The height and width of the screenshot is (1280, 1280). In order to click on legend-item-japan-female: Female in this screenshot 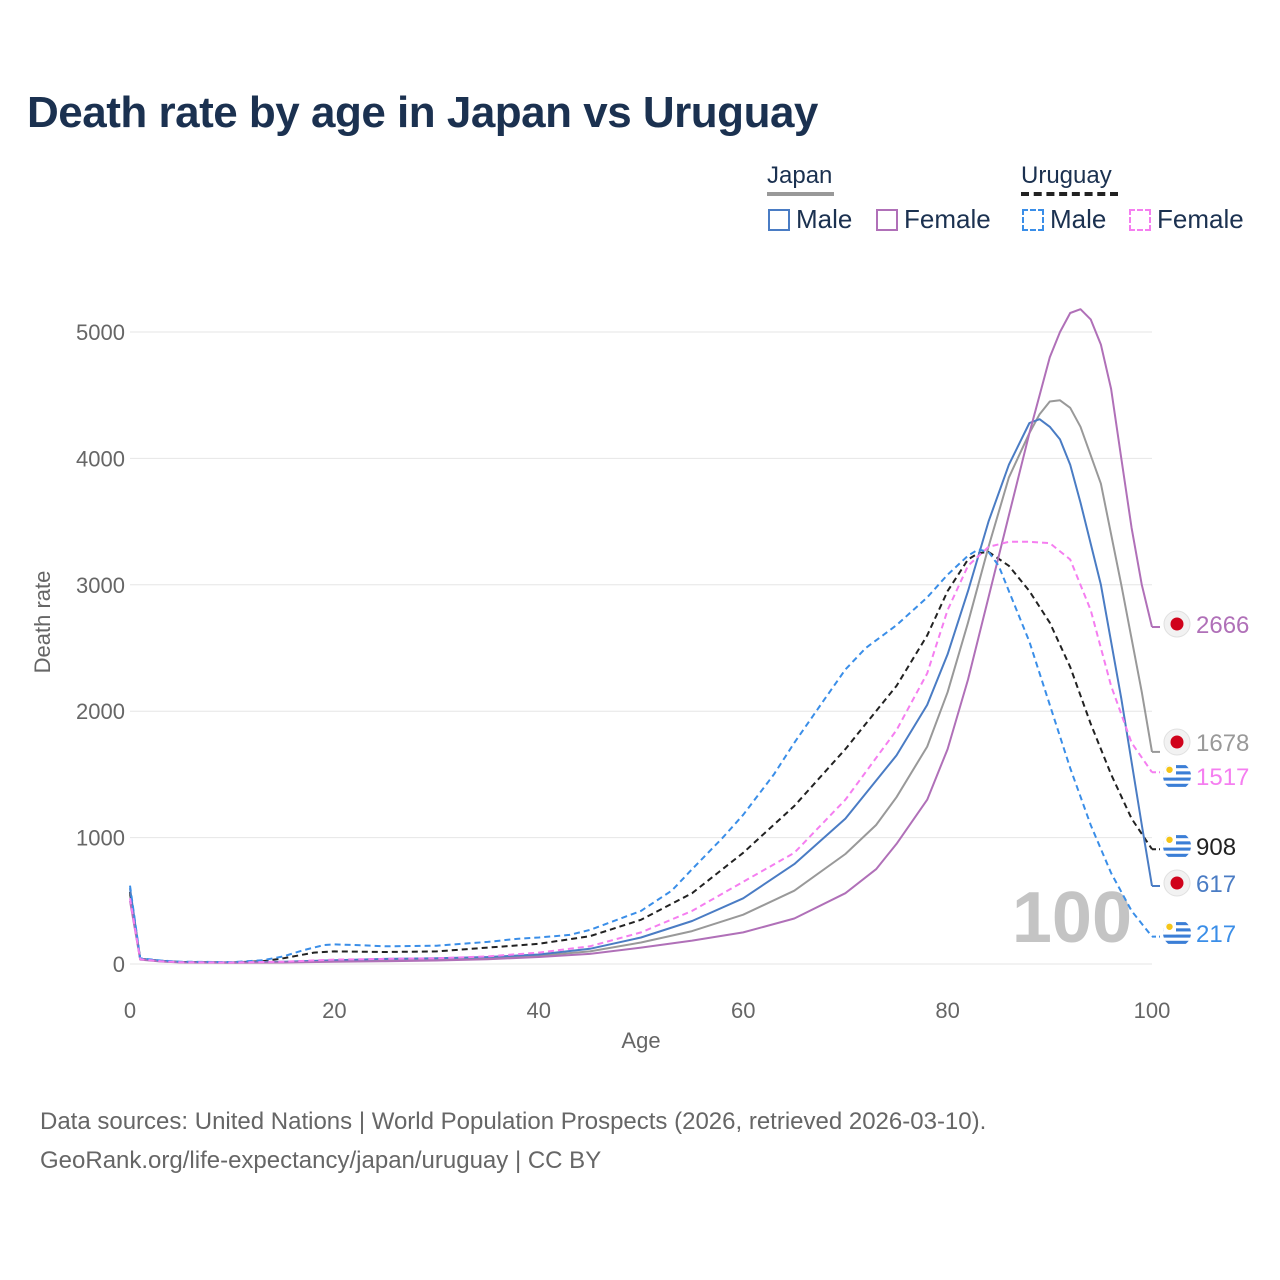, I will do `click(933, 219)`.